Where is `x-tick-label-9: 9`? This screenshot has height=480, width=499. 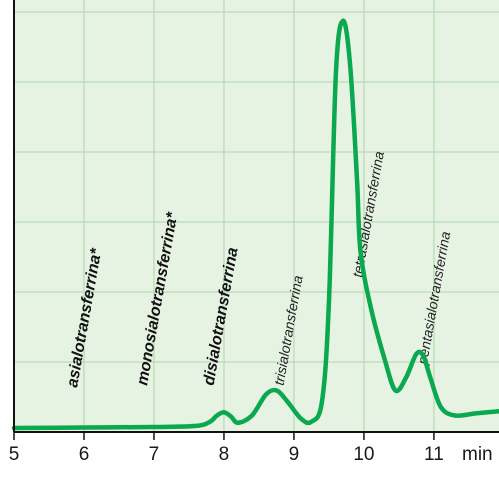 x-tick-label-9: 9 is located at coordinates (294, 454).